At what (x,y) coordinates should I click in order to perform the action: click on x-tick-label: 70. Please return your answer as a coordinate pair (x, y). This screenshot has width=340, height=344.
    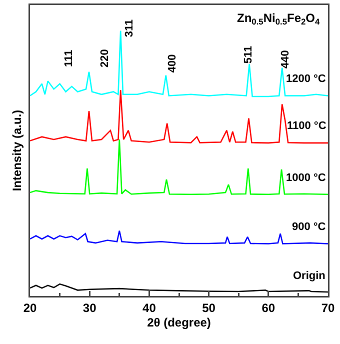
    Looking at the image, I should click on (328, 307).